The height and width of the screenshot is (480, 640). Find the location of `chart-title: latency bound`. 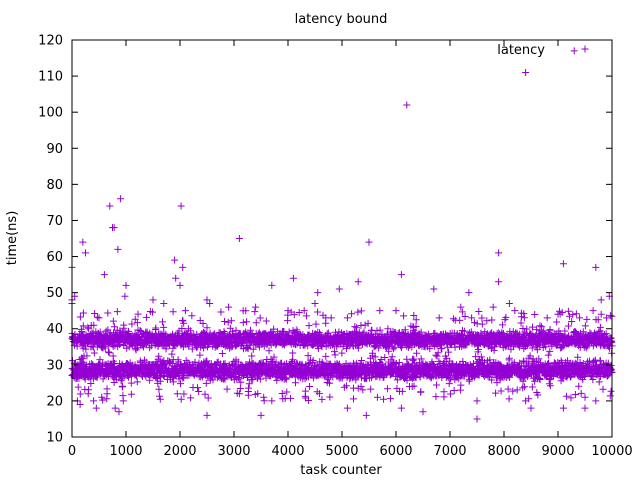

chart-title: latency bound is located at coordinates (341, 19).